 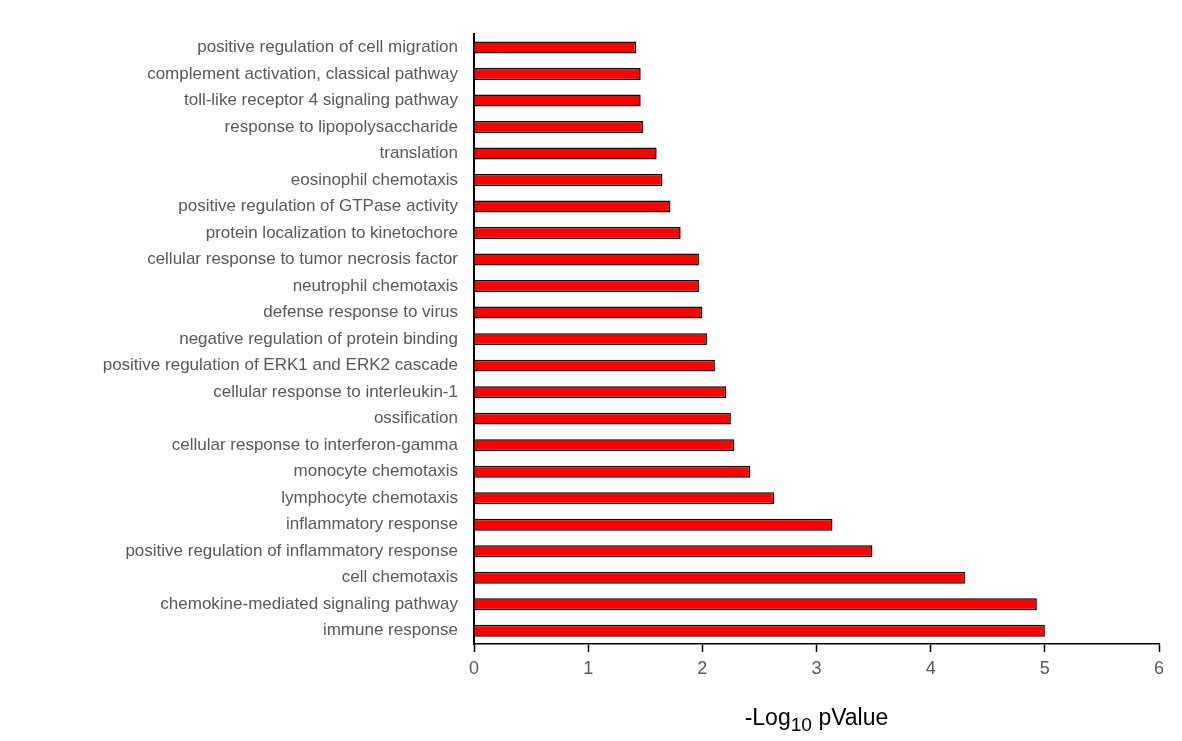 What do you see at coordinates (372, 524) in the screenshot?
I see `y-tick-label: inflammatory response` at bounding box center [372, 524].